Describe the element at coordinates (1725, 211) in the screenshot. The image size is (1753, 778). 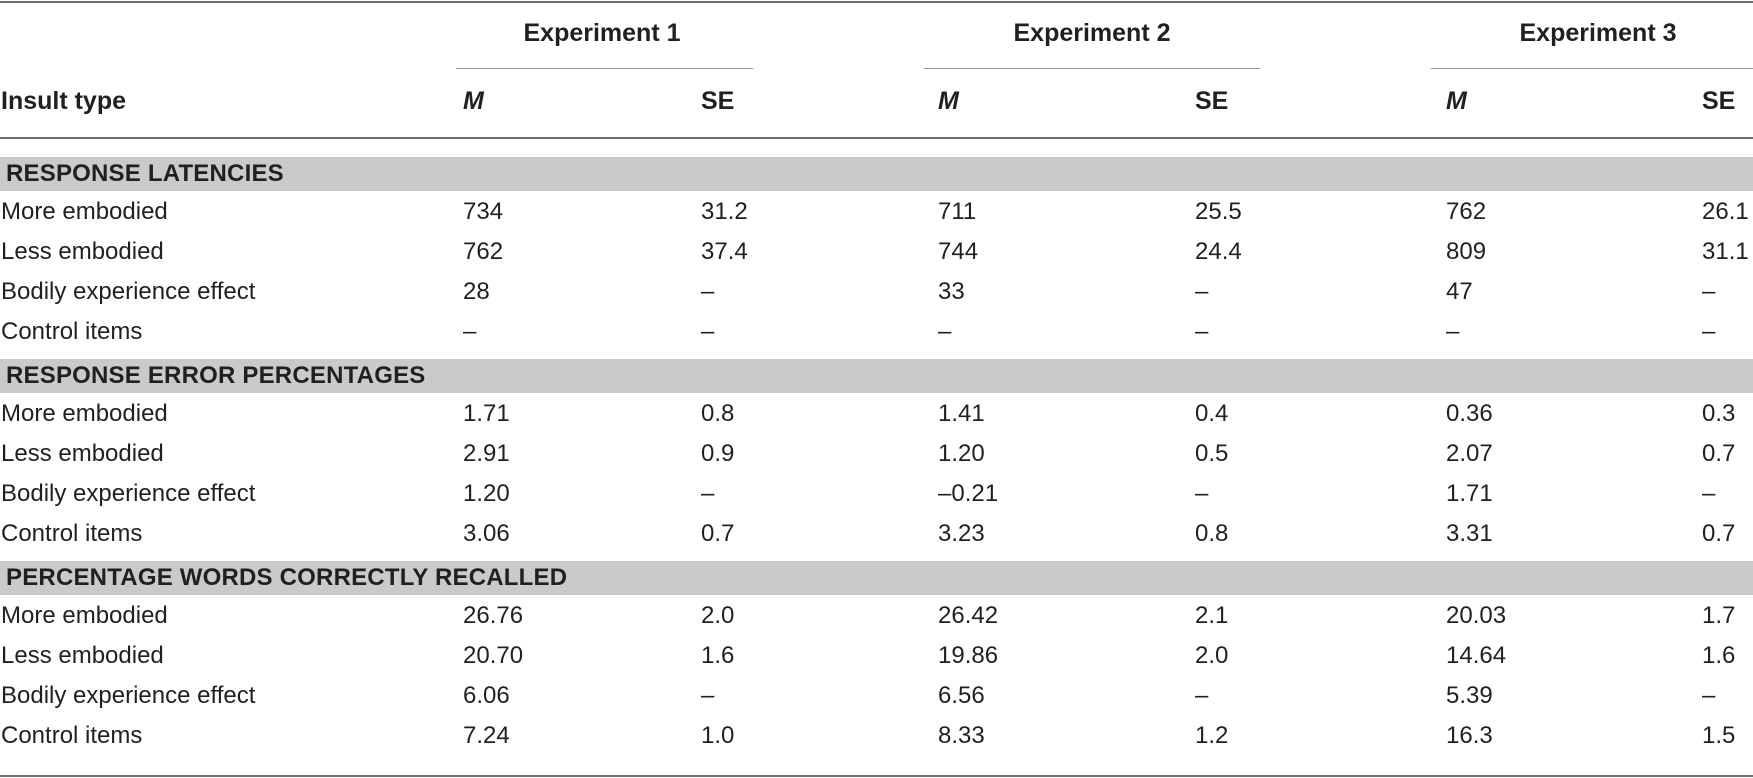
I see `table-cell: 26.1` at that location.